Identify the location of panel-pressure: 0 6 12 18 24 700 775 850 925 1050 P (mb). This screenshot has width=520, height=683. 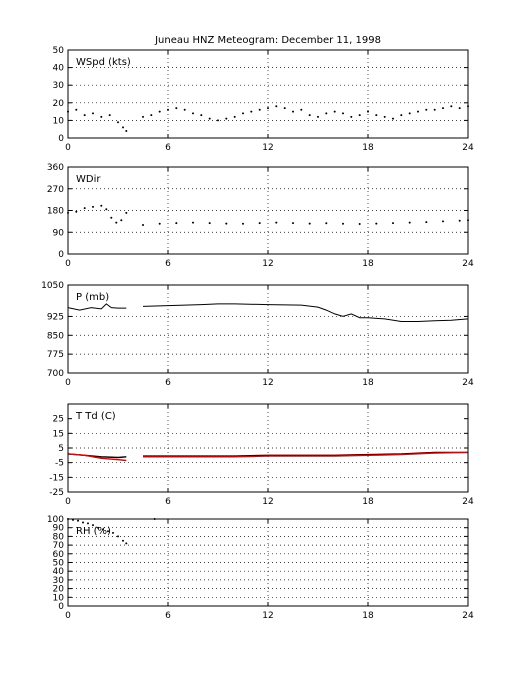
(257, 334).